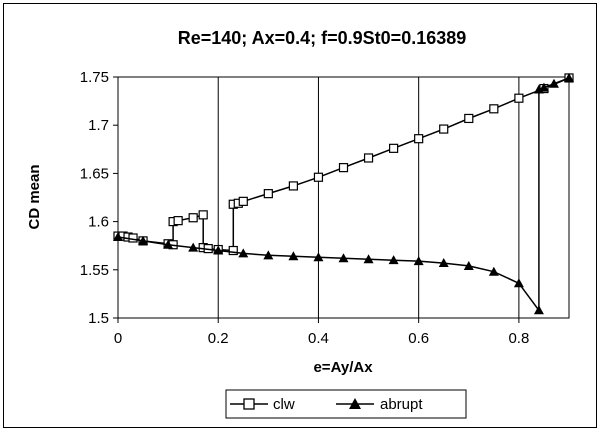 This screenshot has width=602, height=432. Describe the element at coordinates (98, 125) in the screenshot. I see `y-tick-label: 1.7` at that location.